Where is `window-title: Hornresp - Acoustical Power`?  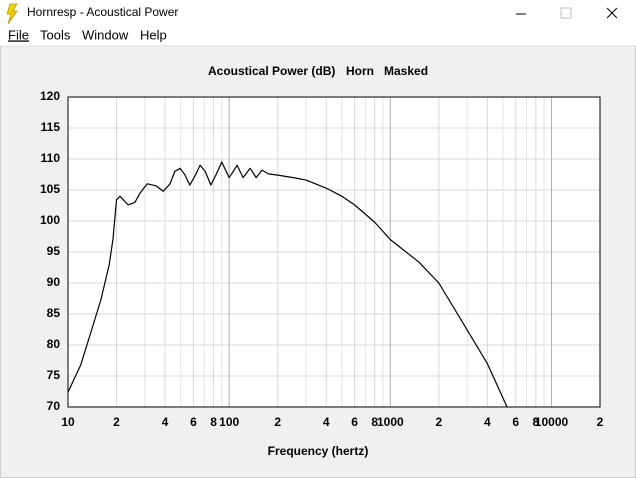 window-title: Hornresp - Acoustical Power is located at coordinates (102, 12).